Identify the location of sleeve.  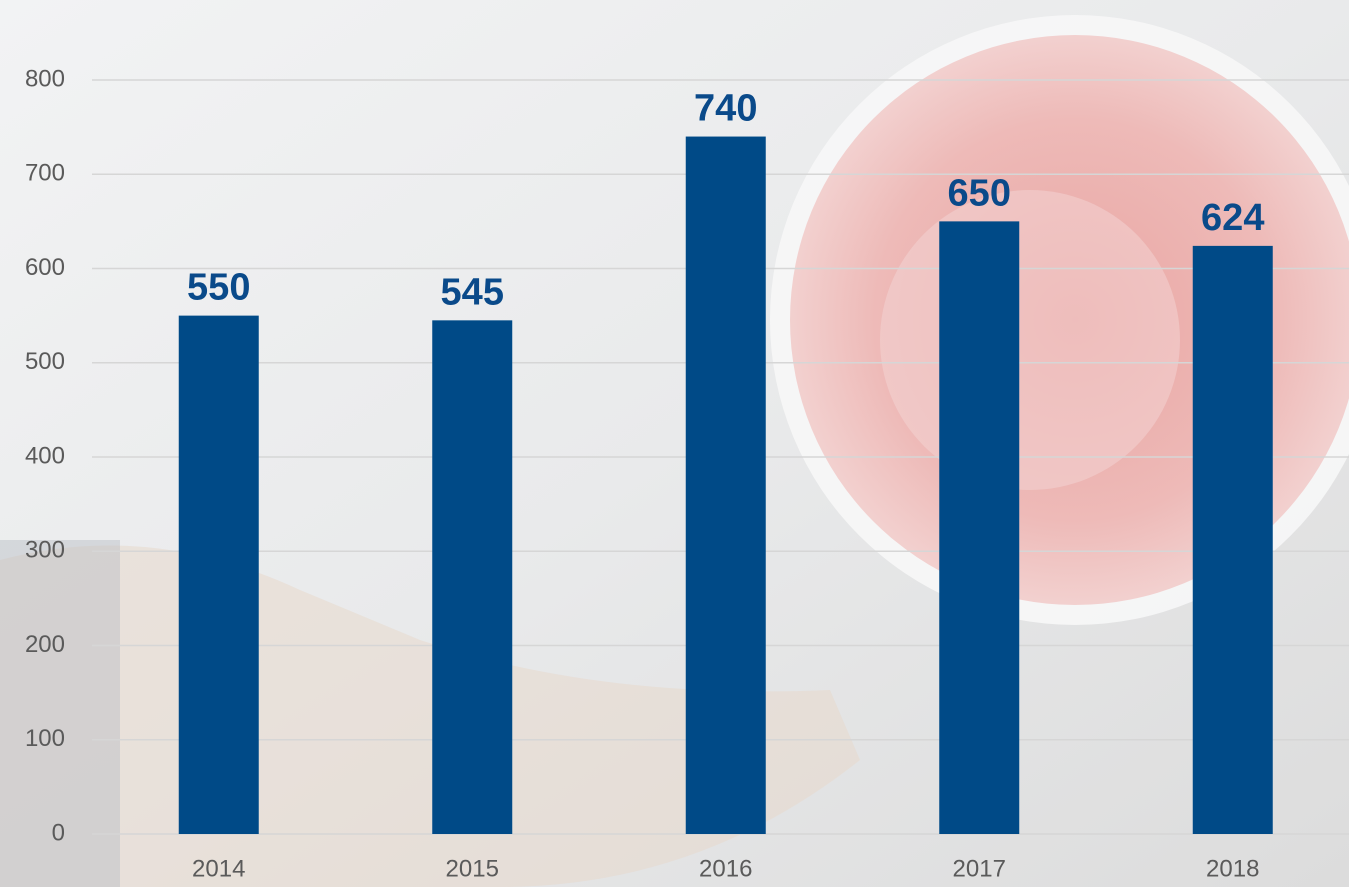
(60, 713).